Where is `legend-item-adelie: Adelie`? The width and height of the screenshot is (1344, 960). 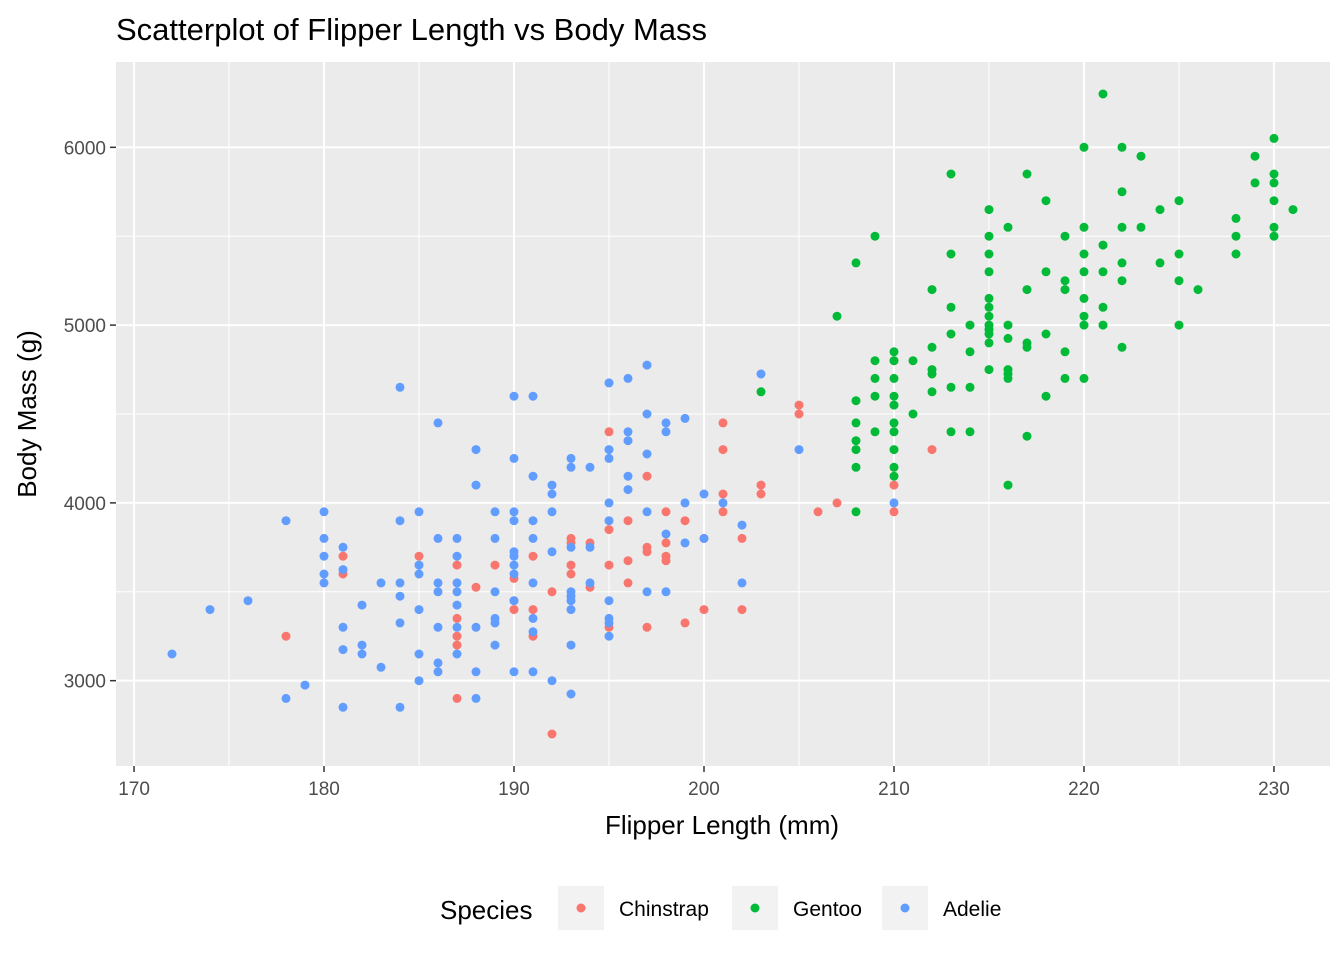 legend-item-adelie: Adelie is located at coordinates (941, 908).